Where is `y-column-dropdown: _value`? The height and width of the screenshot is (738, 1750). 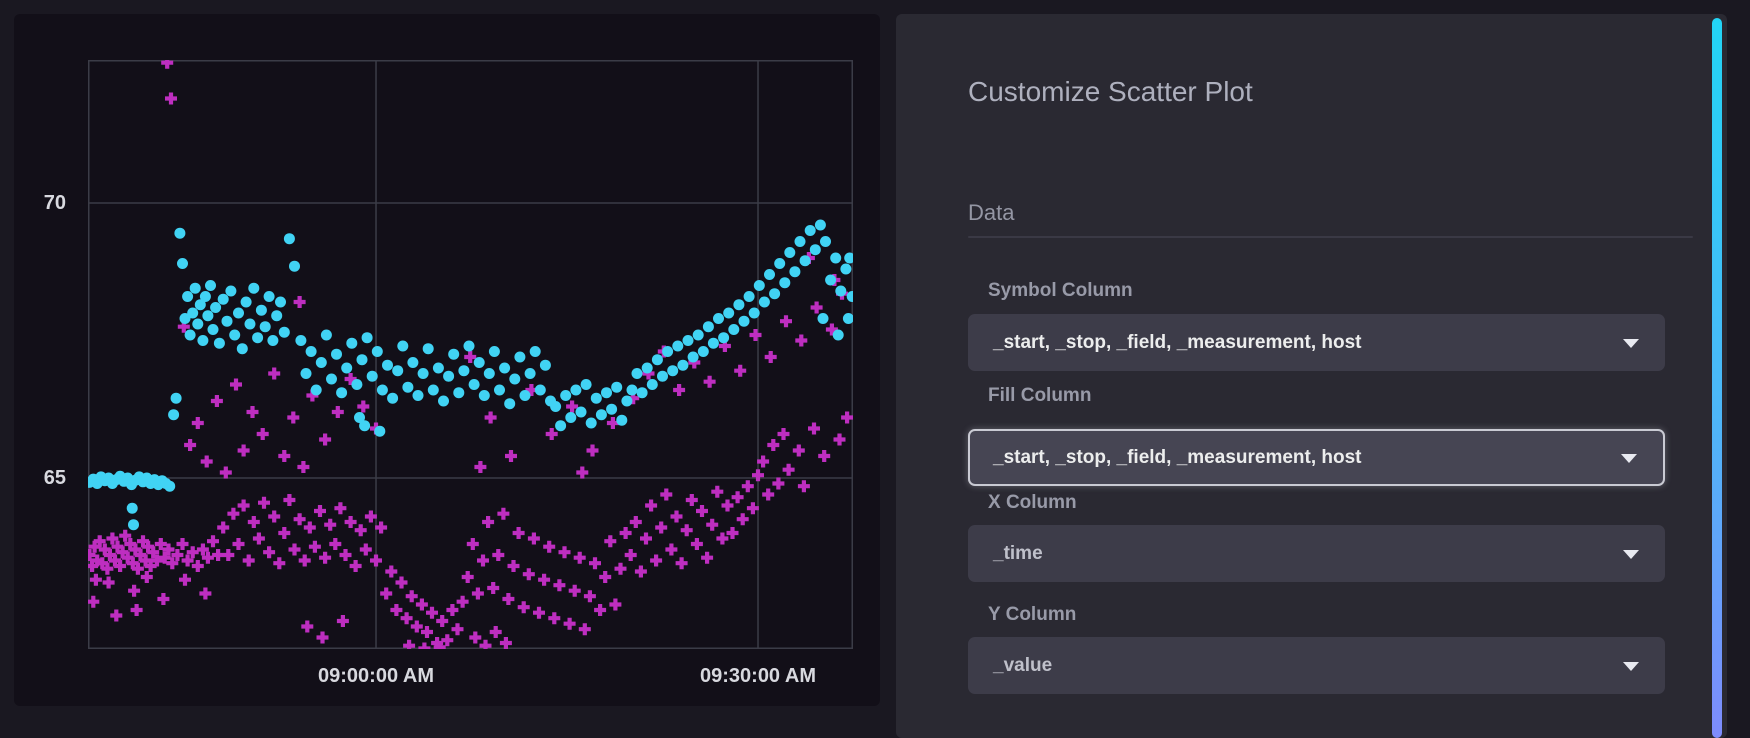
y-column-dropdown: _value is located at coordinates (1316, 665).